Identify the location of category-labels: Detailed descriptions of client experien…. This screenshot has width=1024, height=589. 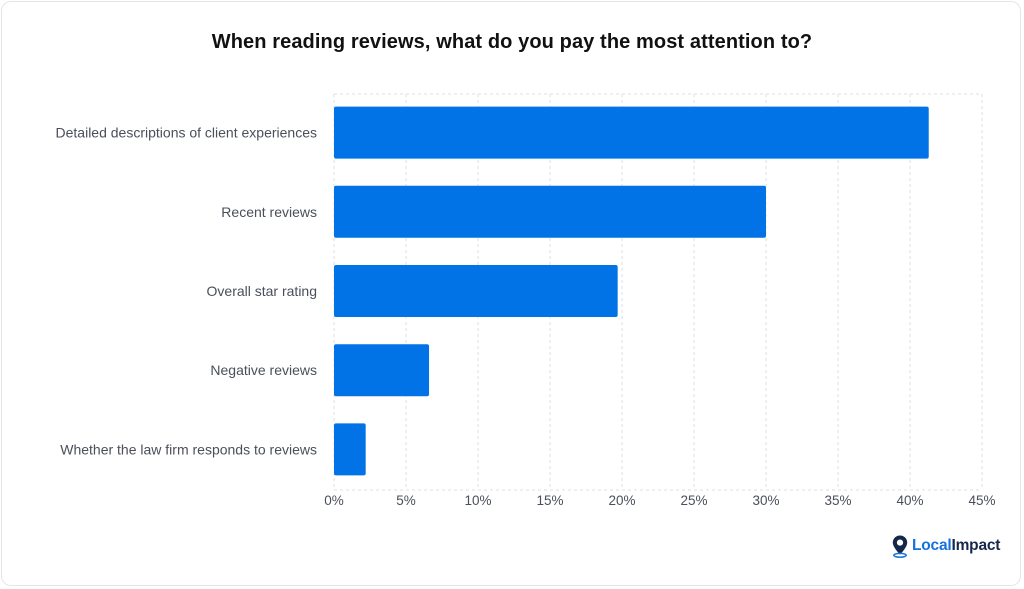
(186, 291).